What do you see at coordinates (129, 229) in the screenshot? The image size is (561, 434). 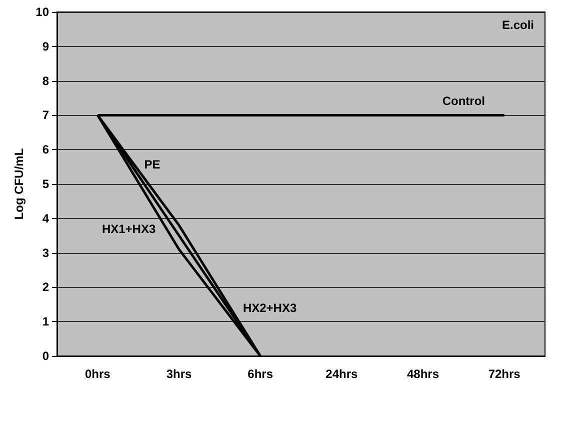 I see `series-label: HX1+HX3` at bounding box center [129, 229].